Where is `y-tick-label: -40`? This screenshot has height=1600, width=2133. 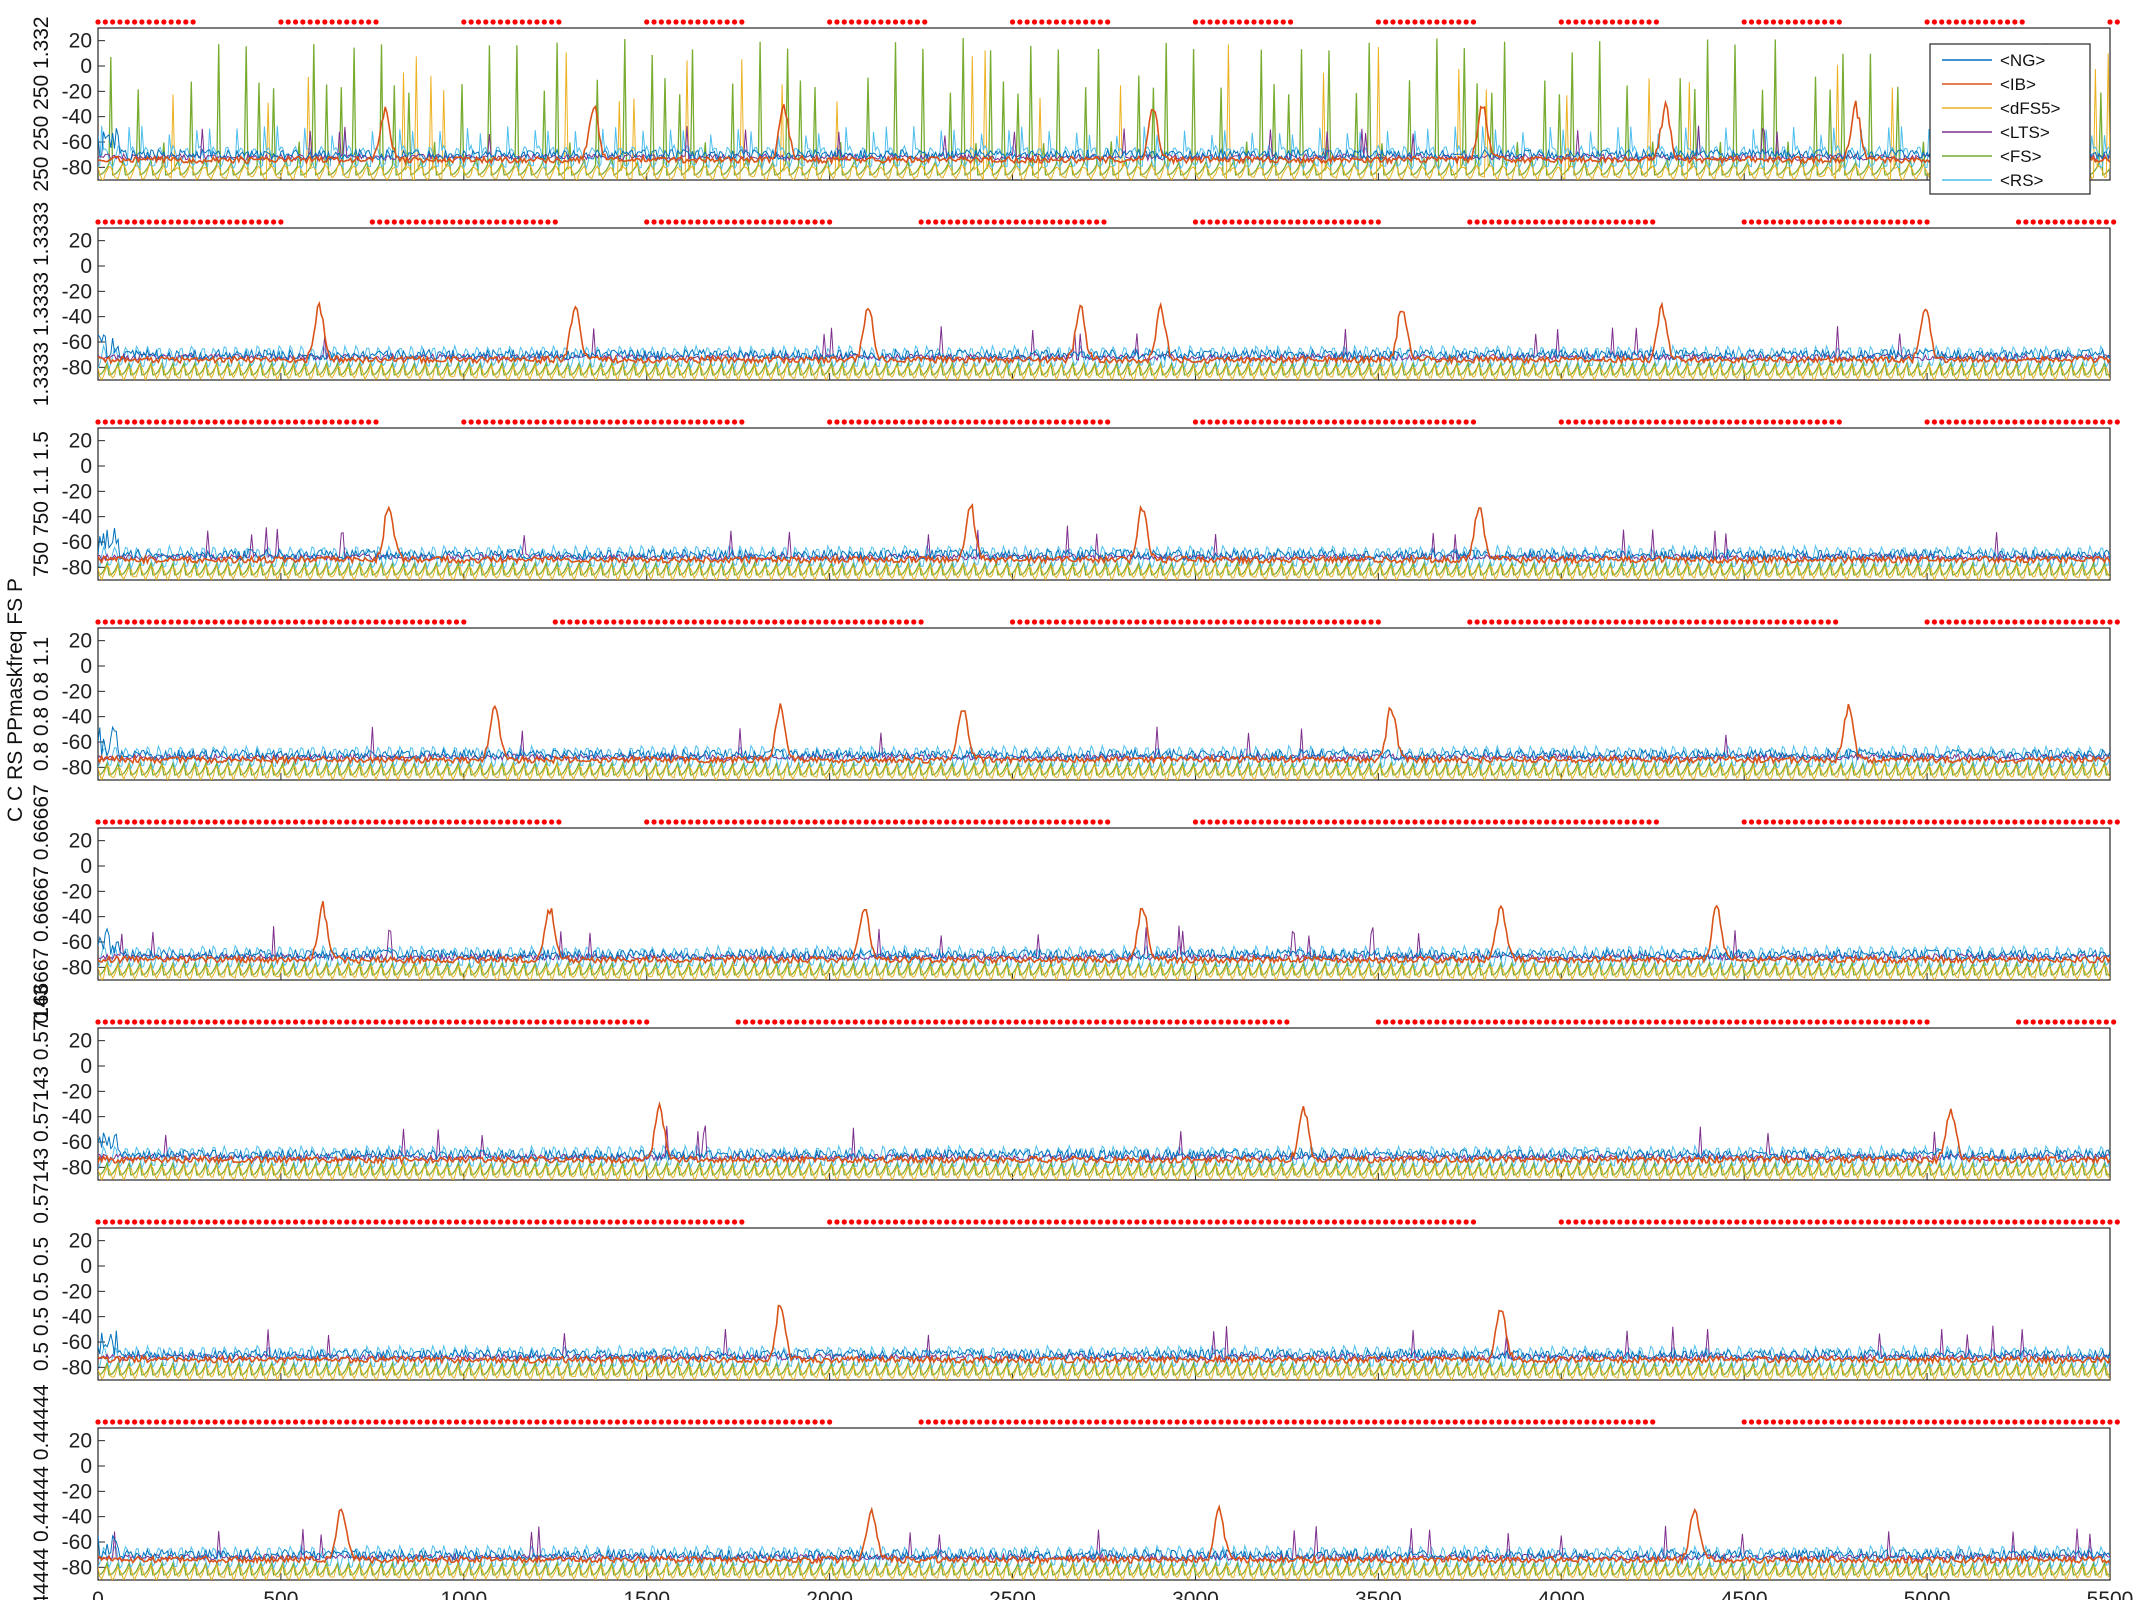 y-tick-label: -40 is located at coordinates (77, 1517).